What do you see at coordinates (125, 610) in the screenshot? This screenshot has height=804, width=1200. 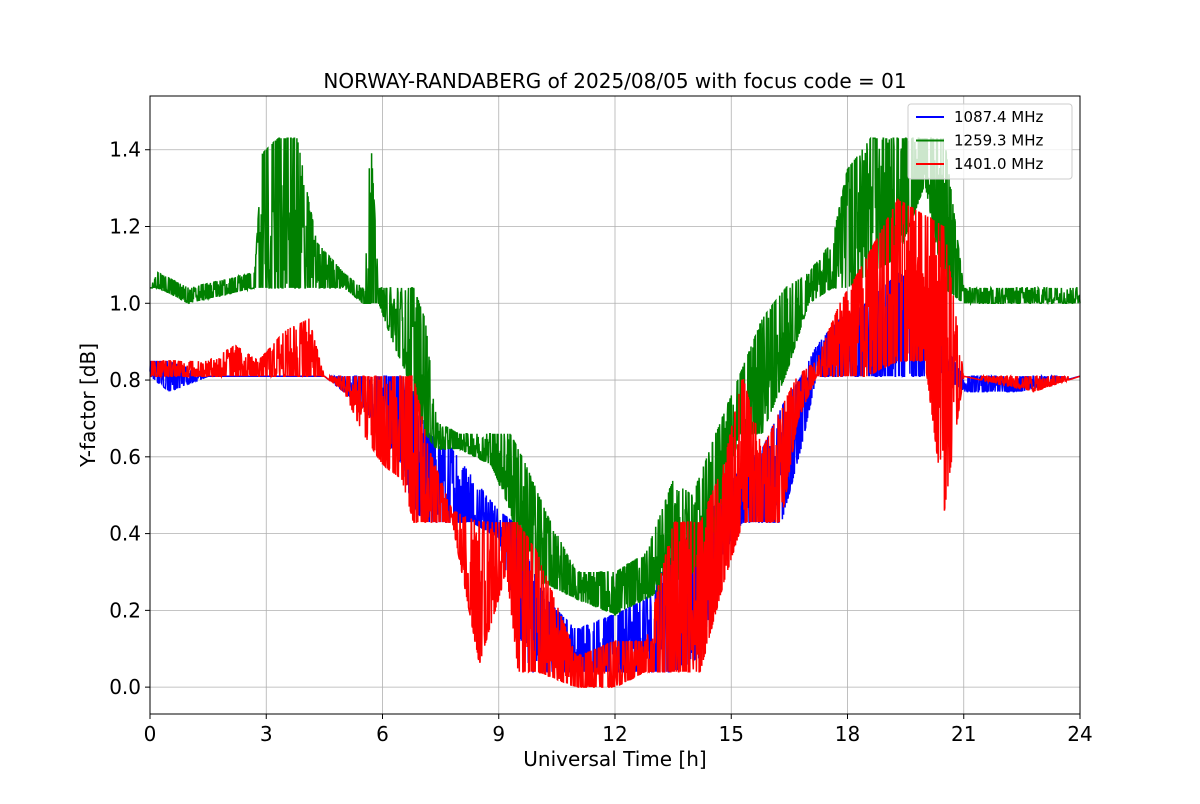 I see `y-tick-label: 0.2` at bounding box center [125, 610].